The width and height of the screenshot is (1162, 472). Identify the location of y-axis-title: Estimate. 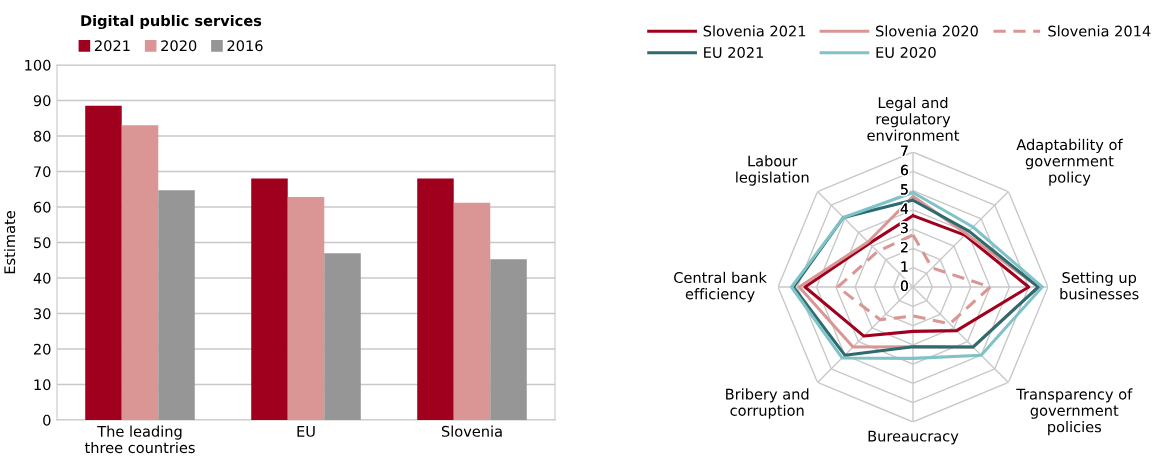
(9, 242).